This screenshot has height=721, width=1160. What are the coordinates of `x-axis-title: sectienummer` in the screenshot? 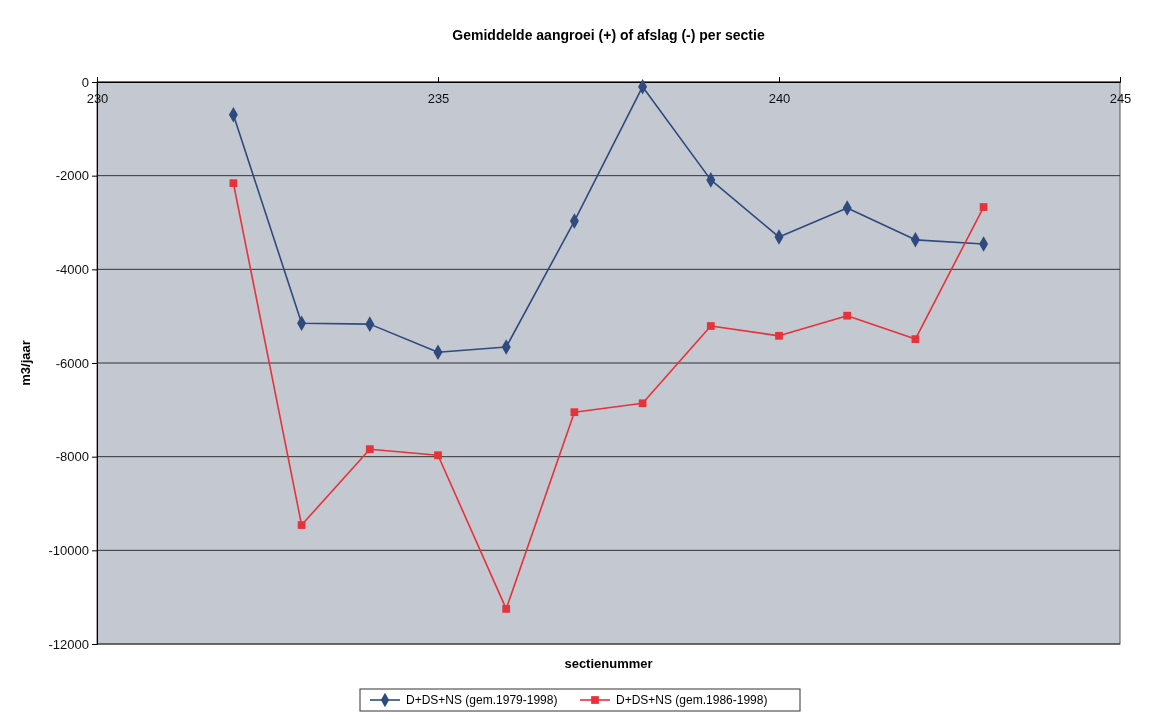 It's located at (608, 663).